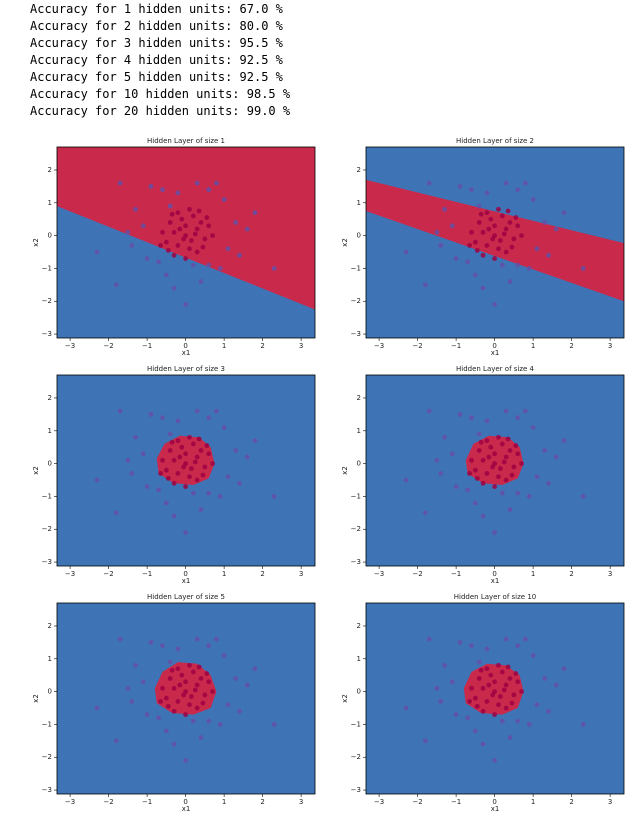  Describe the element at coordinates (50, 431) in the screenshot. I see `y-tick-label: 1` at that location.